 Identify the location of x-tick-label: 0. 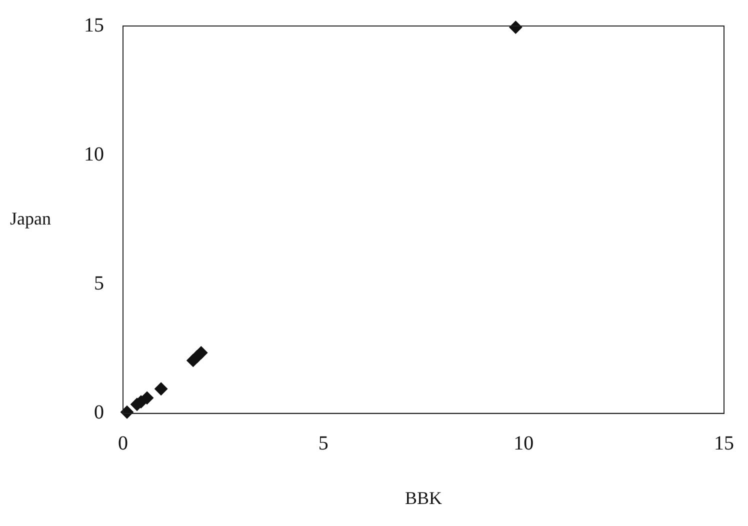
(123, 443).